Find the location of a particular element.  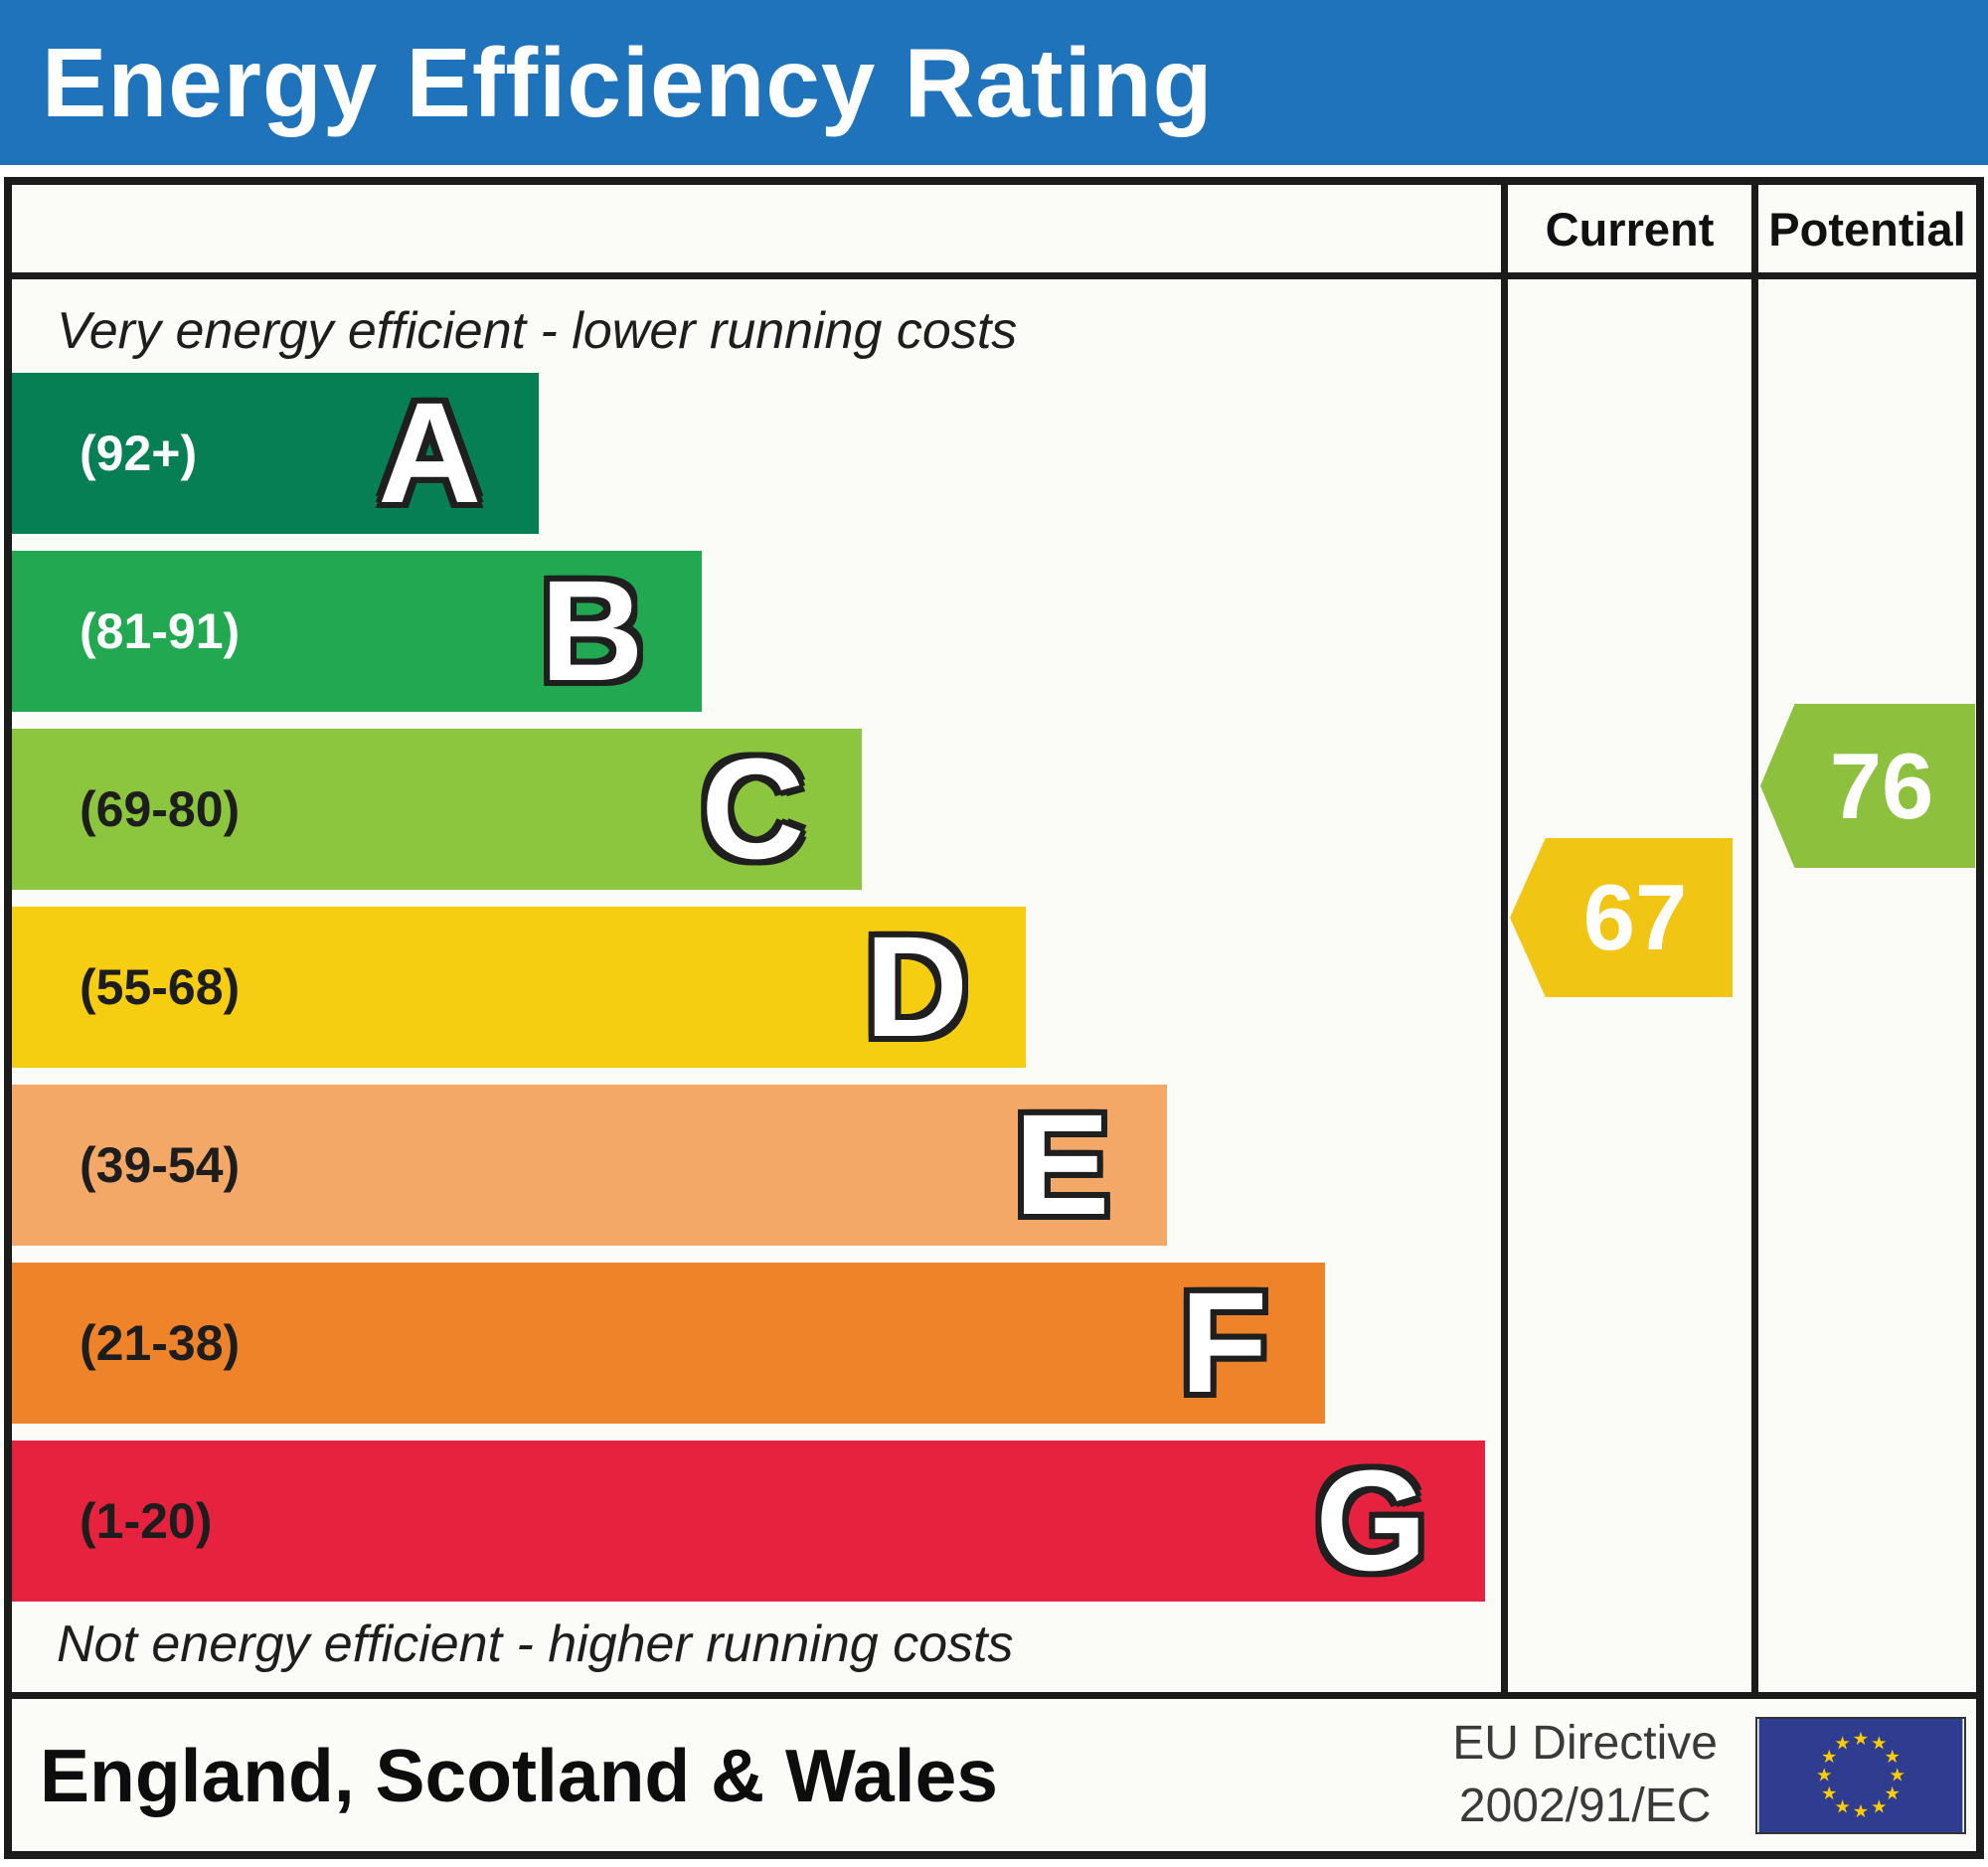

region-label: England, Scotland & Wales is located at coordinates (519, 1775).